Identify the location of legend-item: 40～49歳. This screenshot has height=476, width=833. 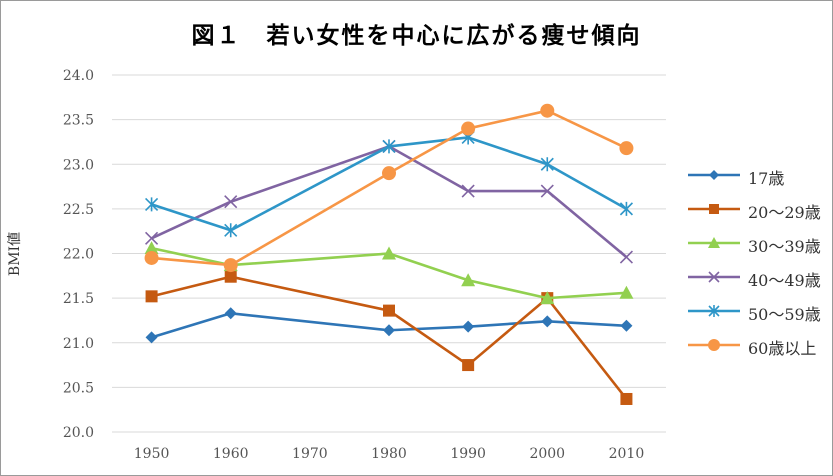
(756, 281).